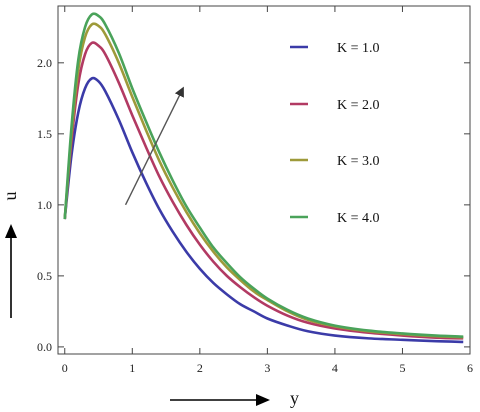 This screenshot has width=480, height=412. What do you see at coordinates (358, 48) in the screenshot?
I see `legend-label: K = 1.0` at bounding box center [358, 48].